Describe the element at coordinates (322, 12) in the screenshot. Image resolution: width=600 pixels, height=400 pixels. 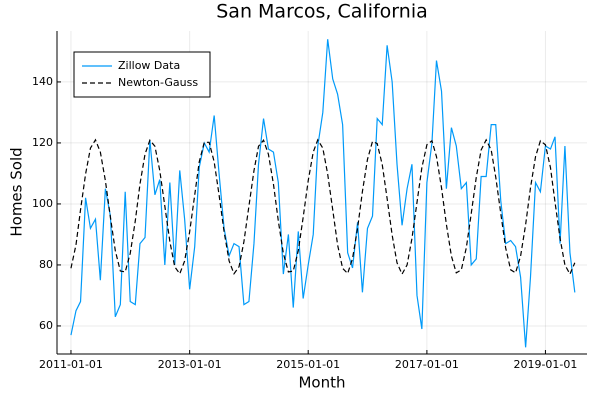
I see `chart-title: San Marcos, California` at that location.